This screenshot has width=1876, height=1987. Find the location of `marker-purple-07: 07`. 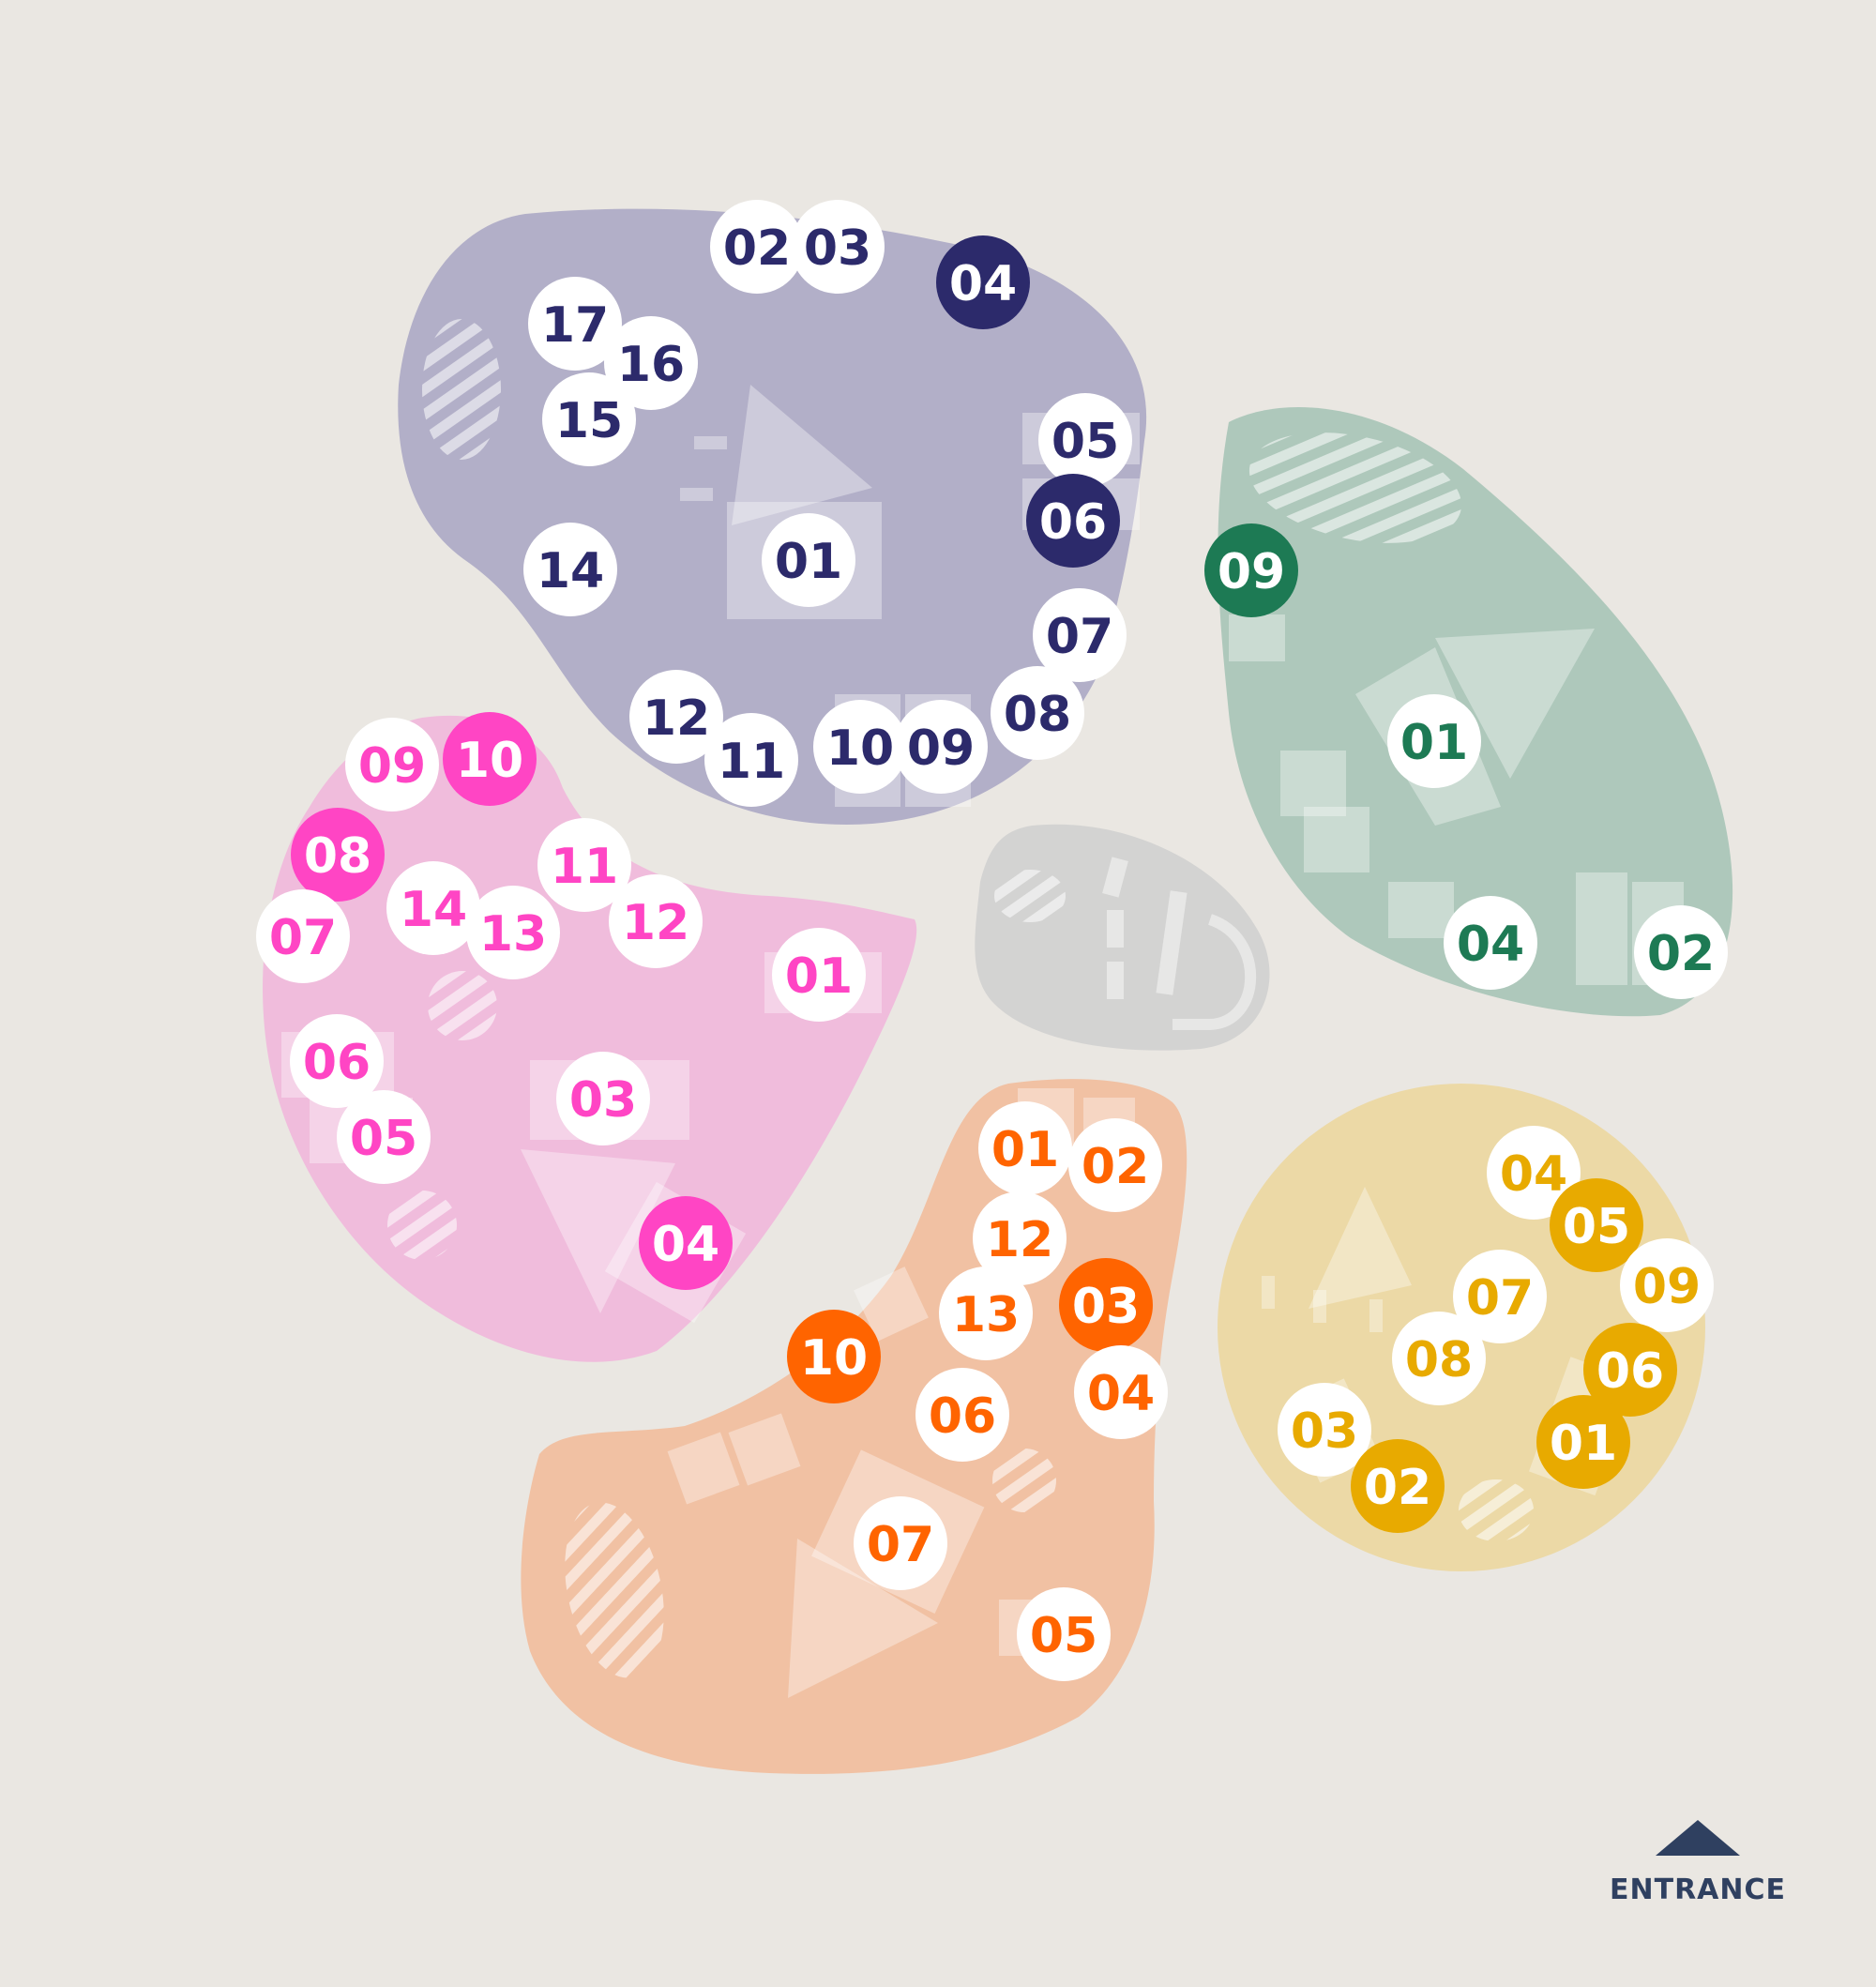

marker-purple-07: 07 is located at coordinates (1080, 635).